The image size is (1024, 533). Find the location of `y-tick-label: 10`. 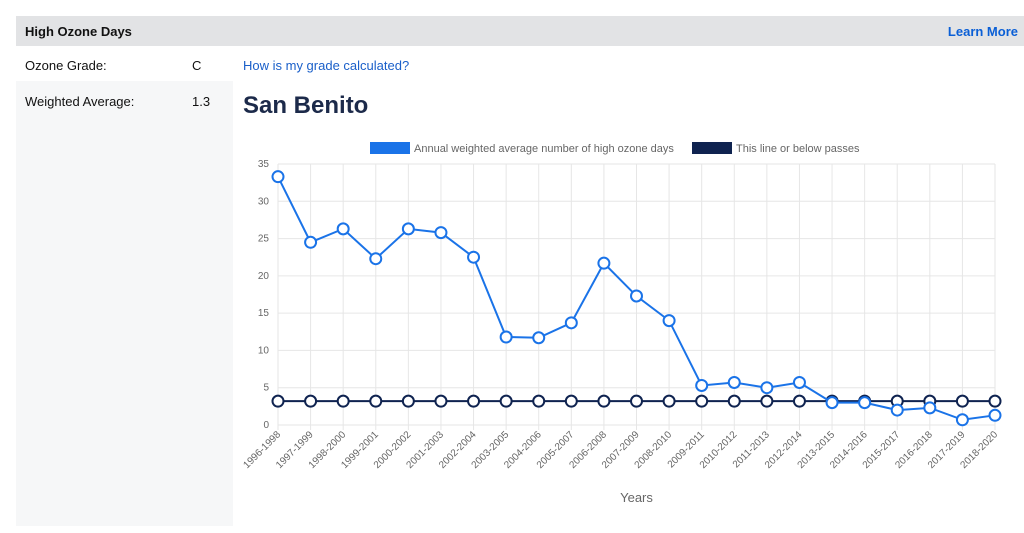

y-tick-label: 10 is located at coordinates (264, 350).